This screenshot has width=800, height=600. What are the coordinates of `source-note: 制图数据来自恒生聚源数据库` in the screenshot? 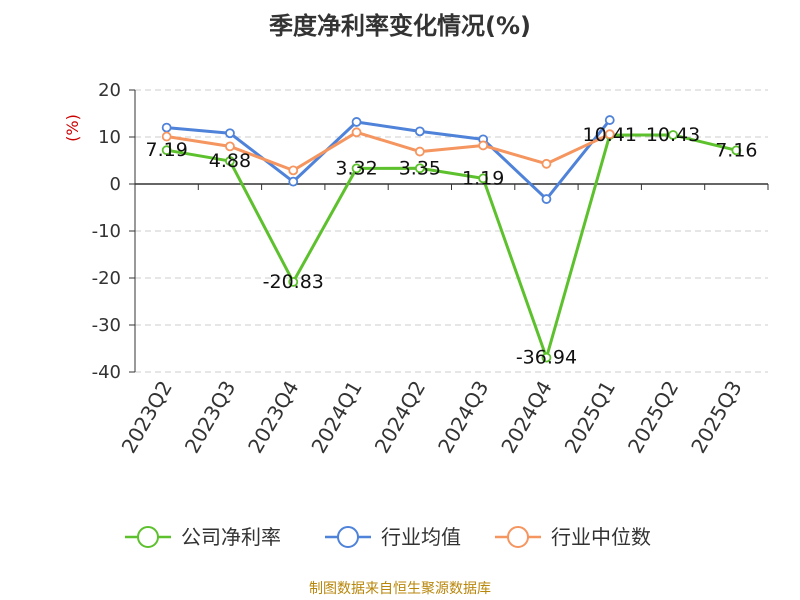 It's located at (400, 589).